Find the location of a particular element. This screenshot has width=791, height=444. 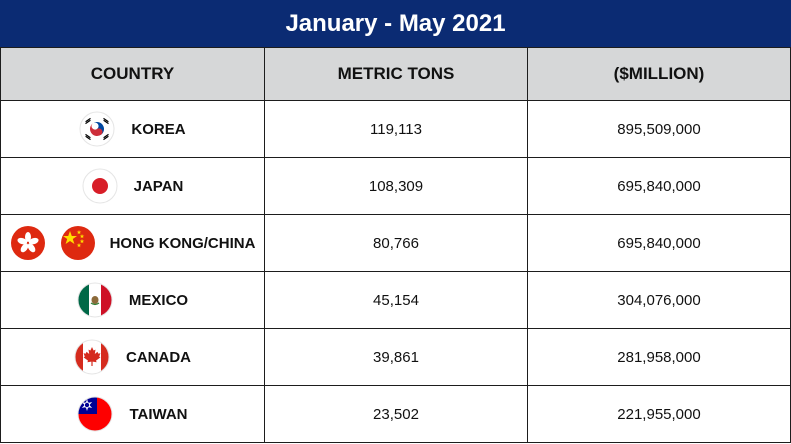

country-name: JAPAN is located at coordinates (158, 186).